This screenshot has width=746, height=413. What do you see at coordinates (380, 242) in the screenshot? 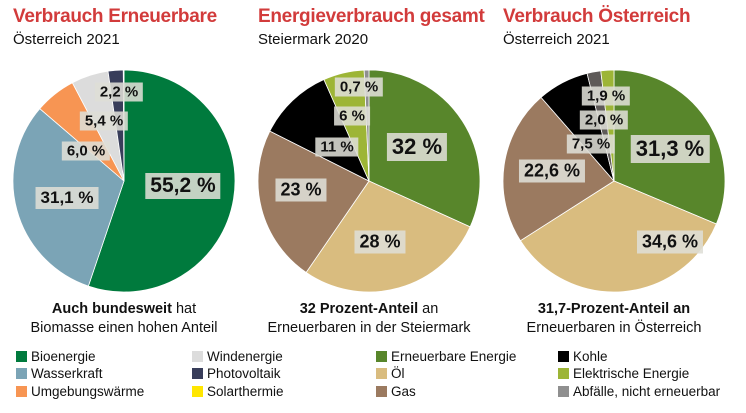
I see `data-label: 28 %` at bounding box center [380, 242].